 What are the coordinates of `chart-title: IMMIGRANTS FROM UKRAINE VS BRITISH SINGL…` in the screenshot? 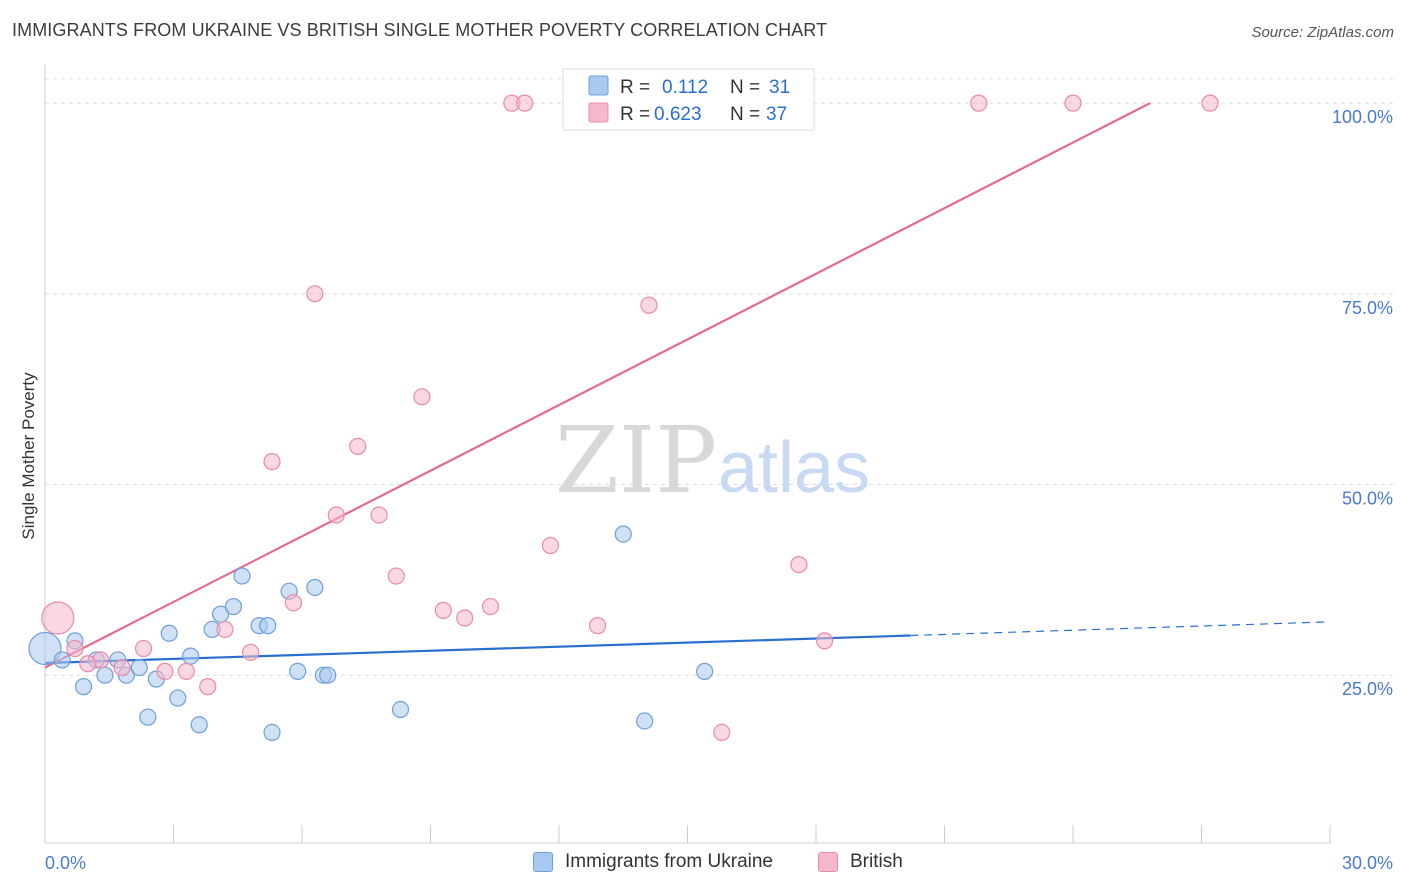 It's located at (420, 30).